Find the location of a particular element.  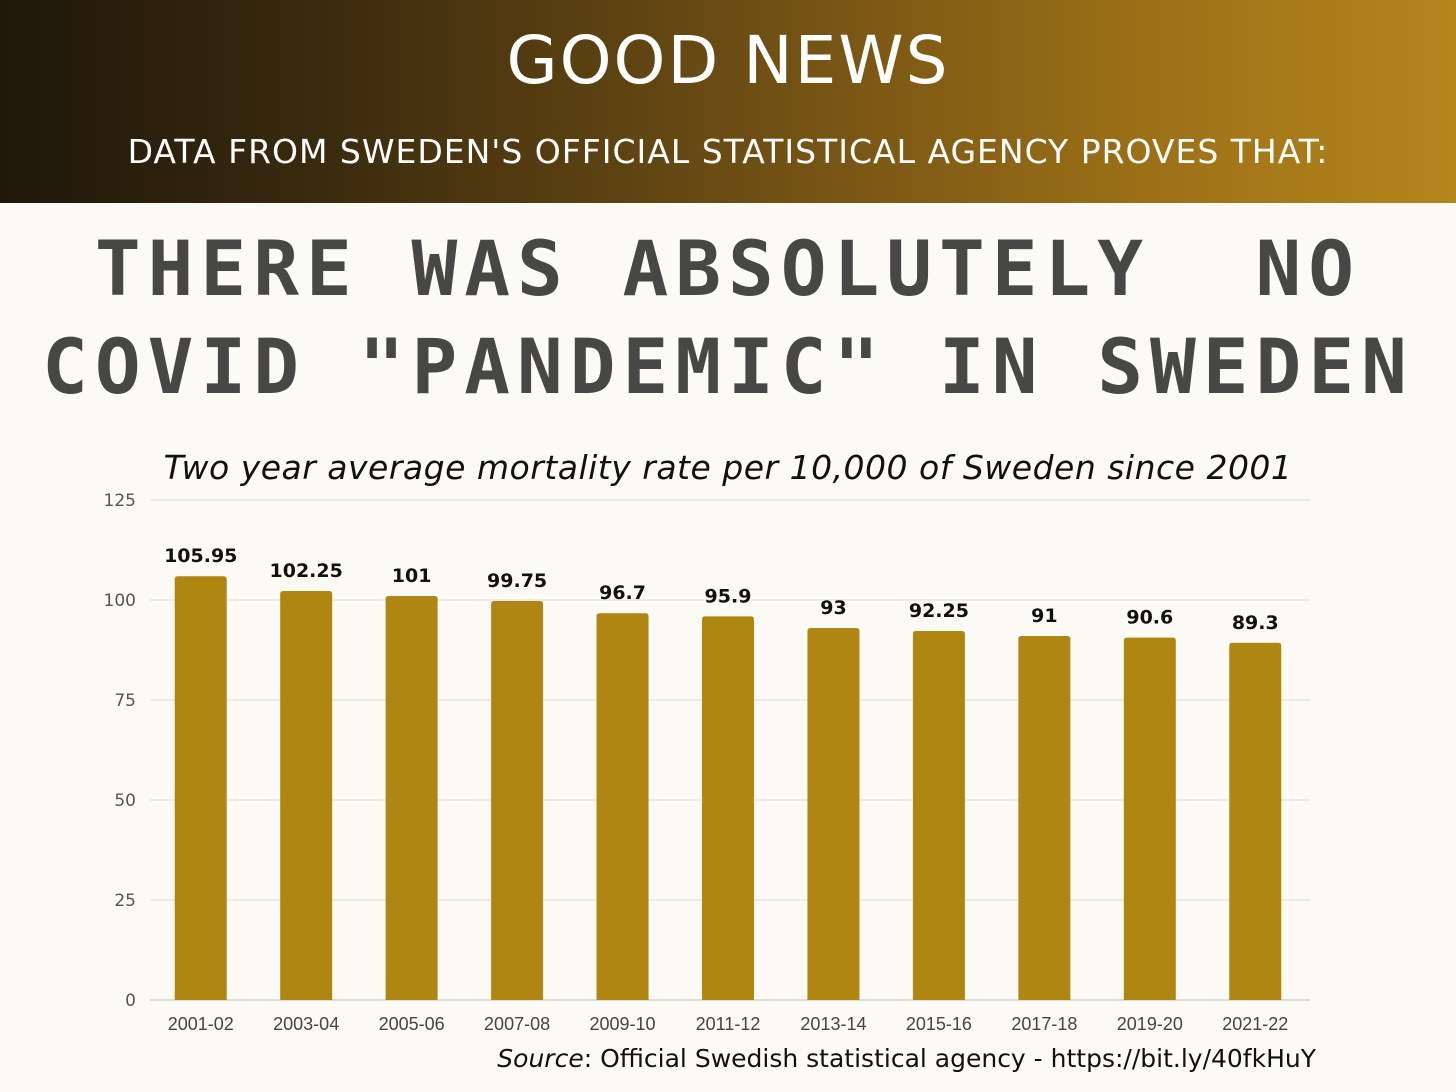

y-tick-label: 75 is located at coordinates (125, 701).